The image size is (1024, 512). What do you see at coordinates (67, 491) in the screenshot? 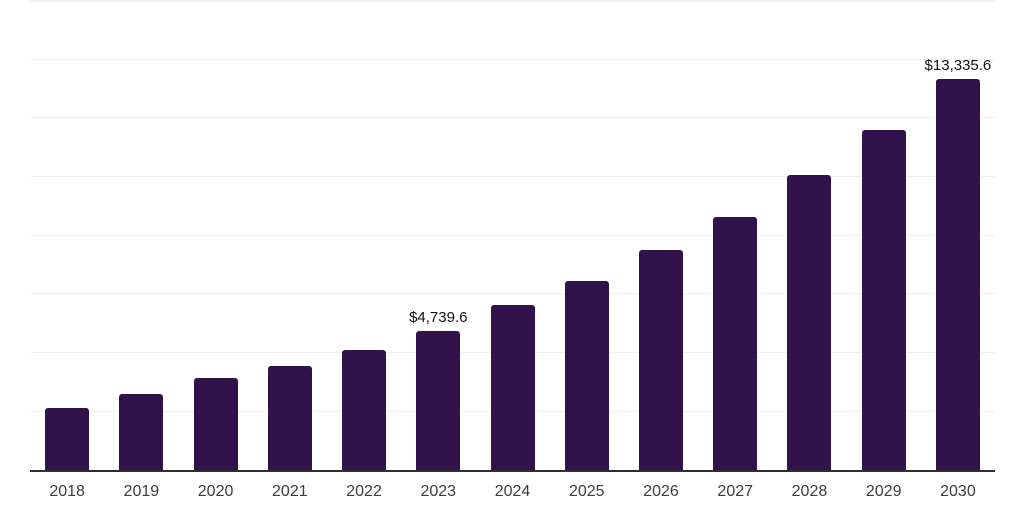
I see `x-tick-label: 2018` at bounding box center [67, 491].